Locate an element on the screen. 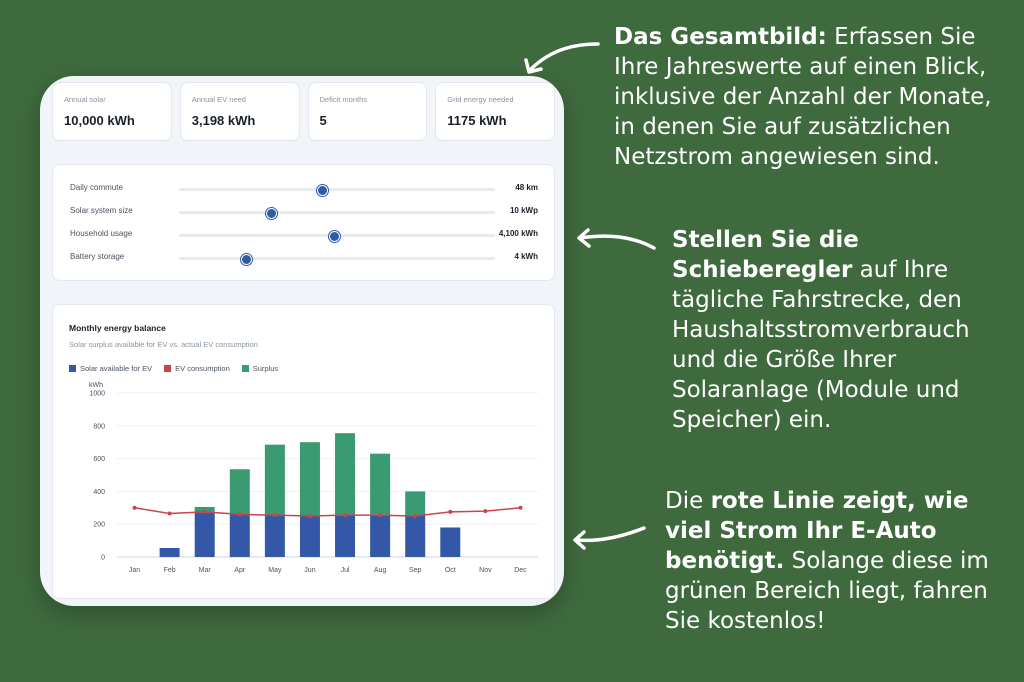 The height and width of the screenshot is (682, 1024). y-tick-label: 0 is located at coordinates (103, 558).